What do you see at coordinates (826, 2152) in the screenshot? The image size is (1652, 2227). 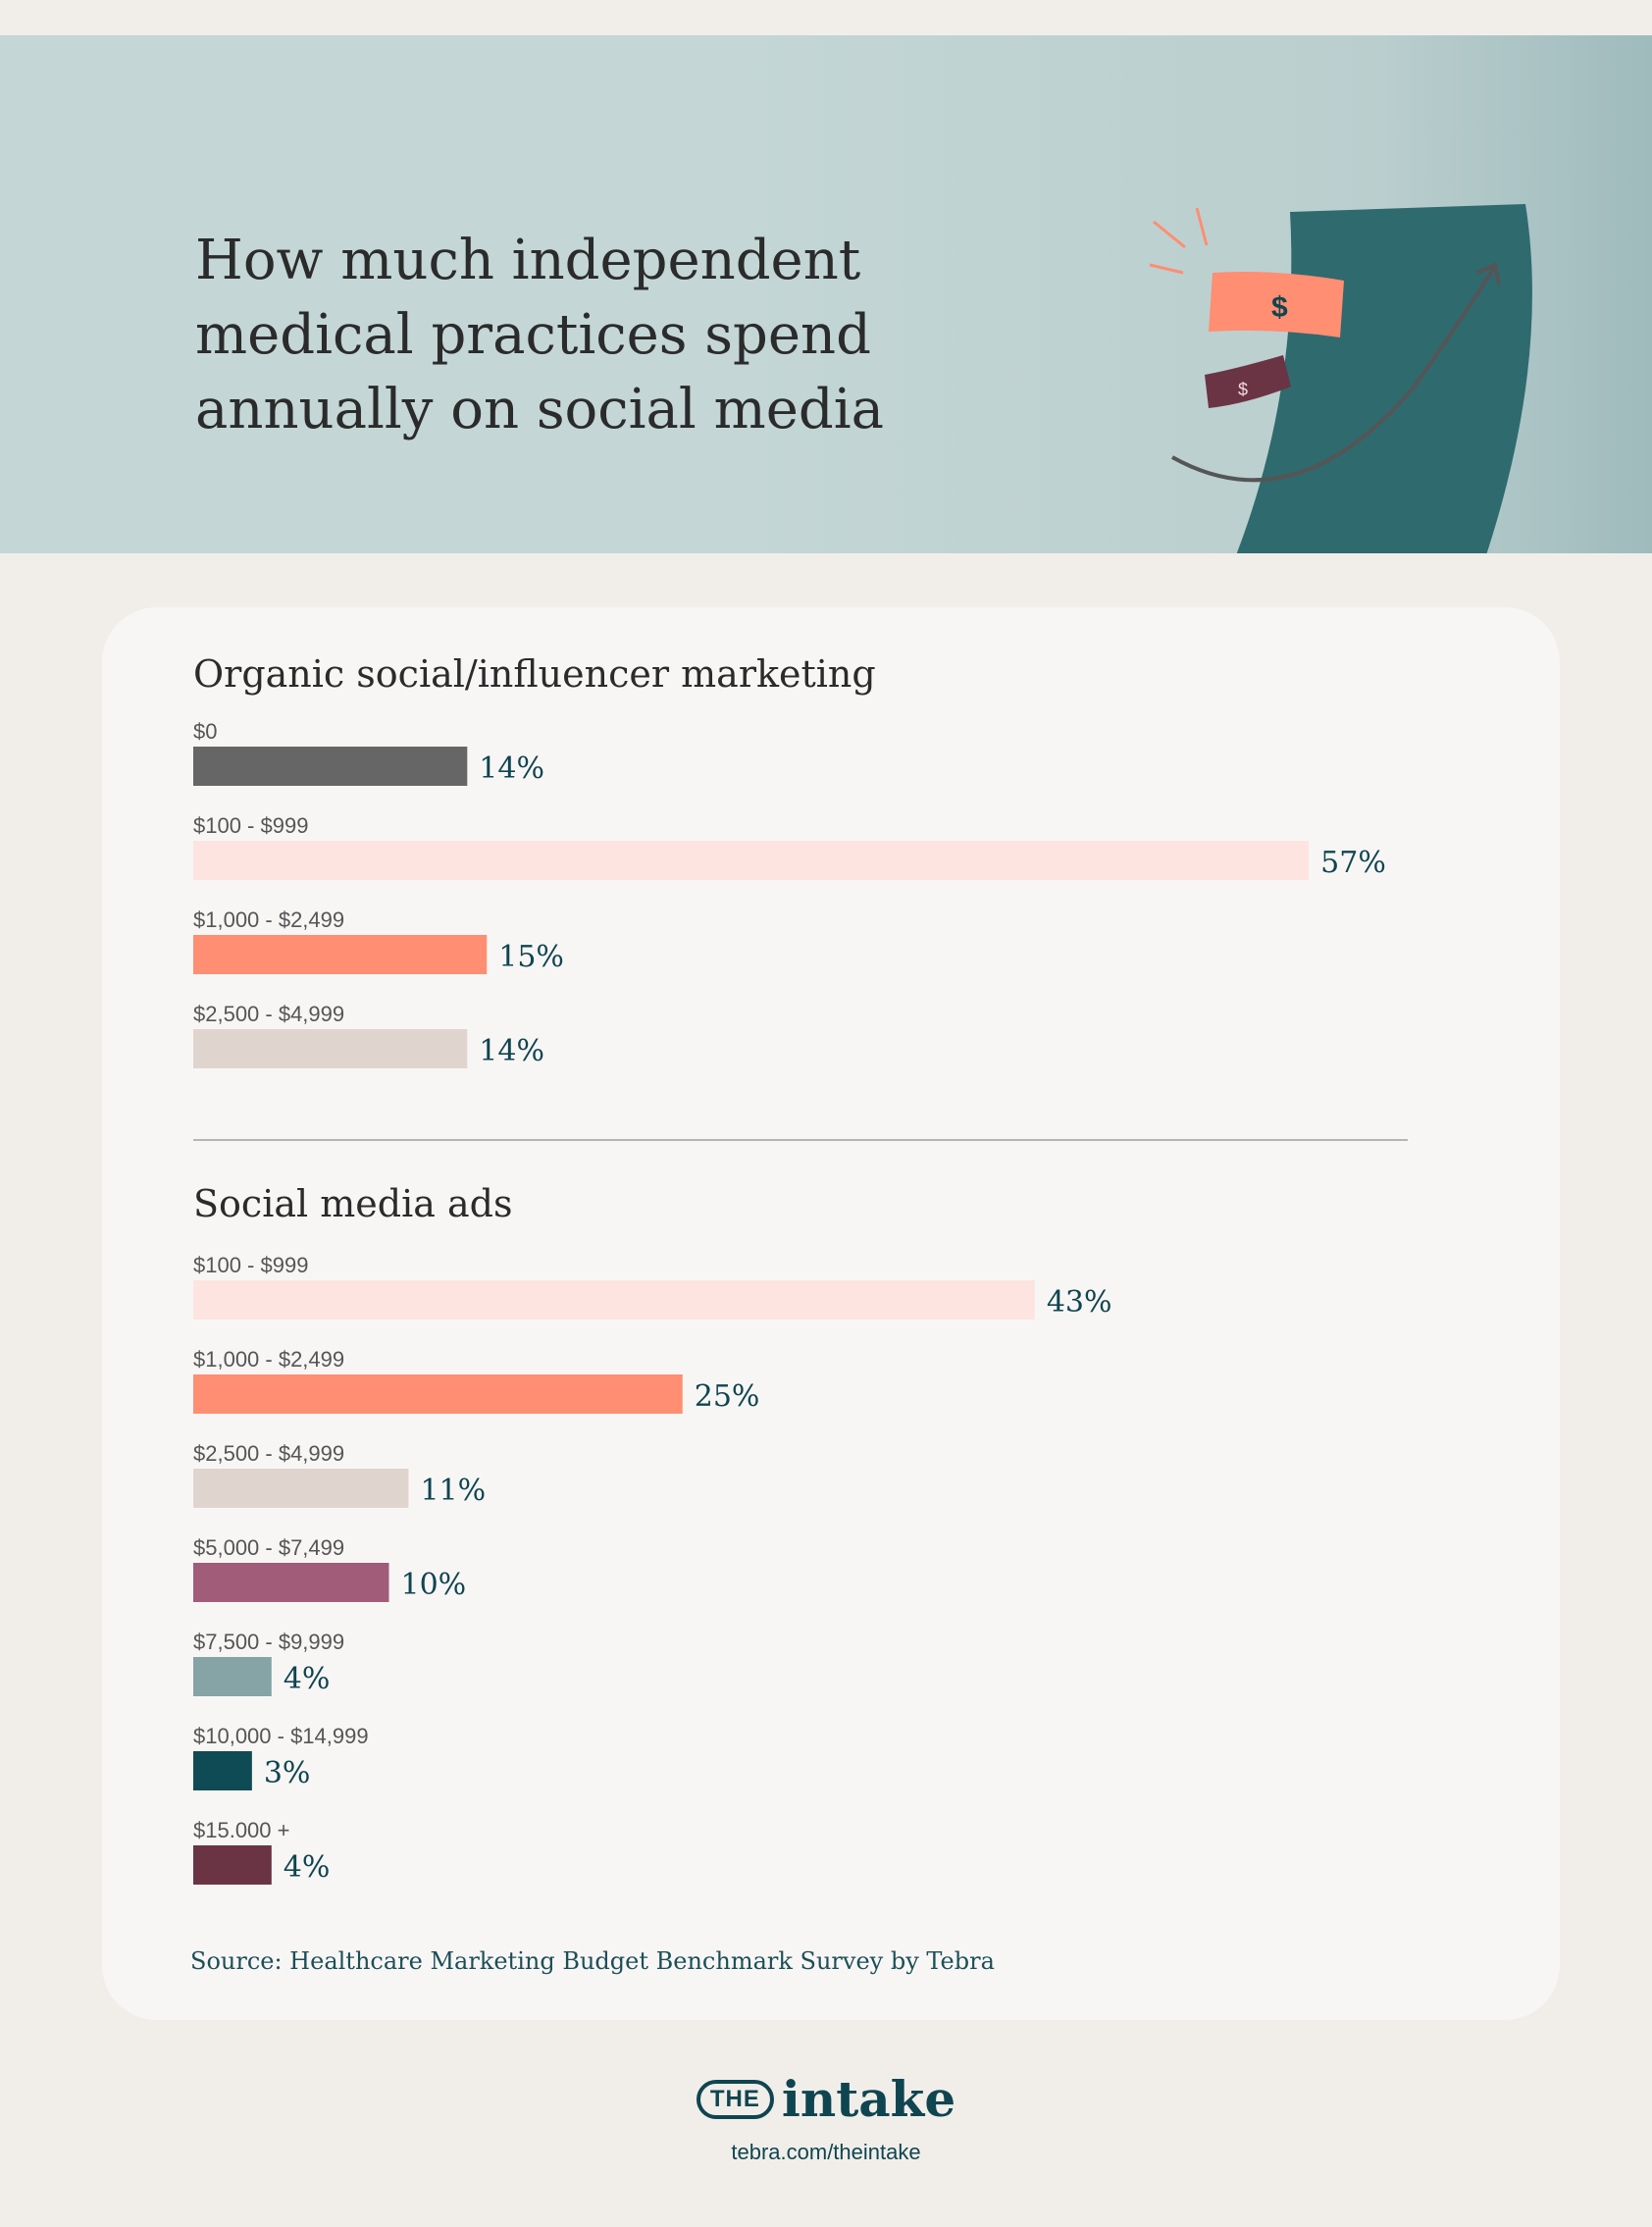 I see `logo-url: tebra.com/theintake` at bounding box center [826, 2152].